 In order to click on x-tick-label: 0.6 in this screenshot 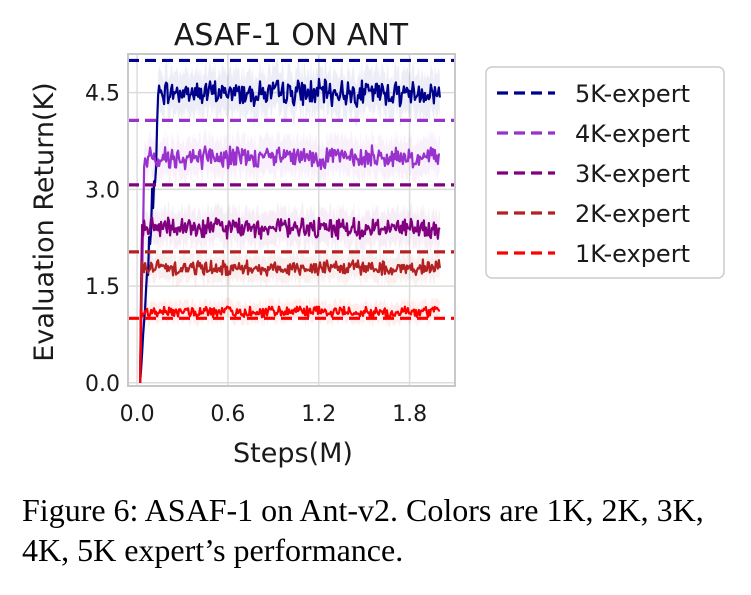, I will do `click(227, 414)`.